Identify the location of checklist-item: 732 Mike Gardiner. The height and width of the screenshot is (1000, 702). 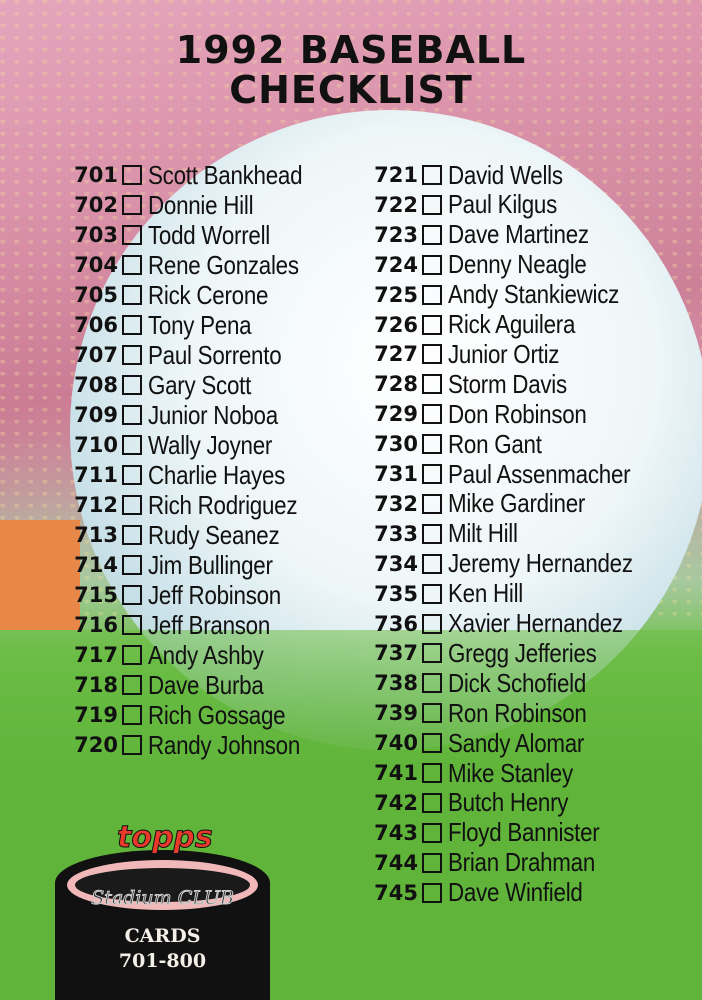
(484, 503).